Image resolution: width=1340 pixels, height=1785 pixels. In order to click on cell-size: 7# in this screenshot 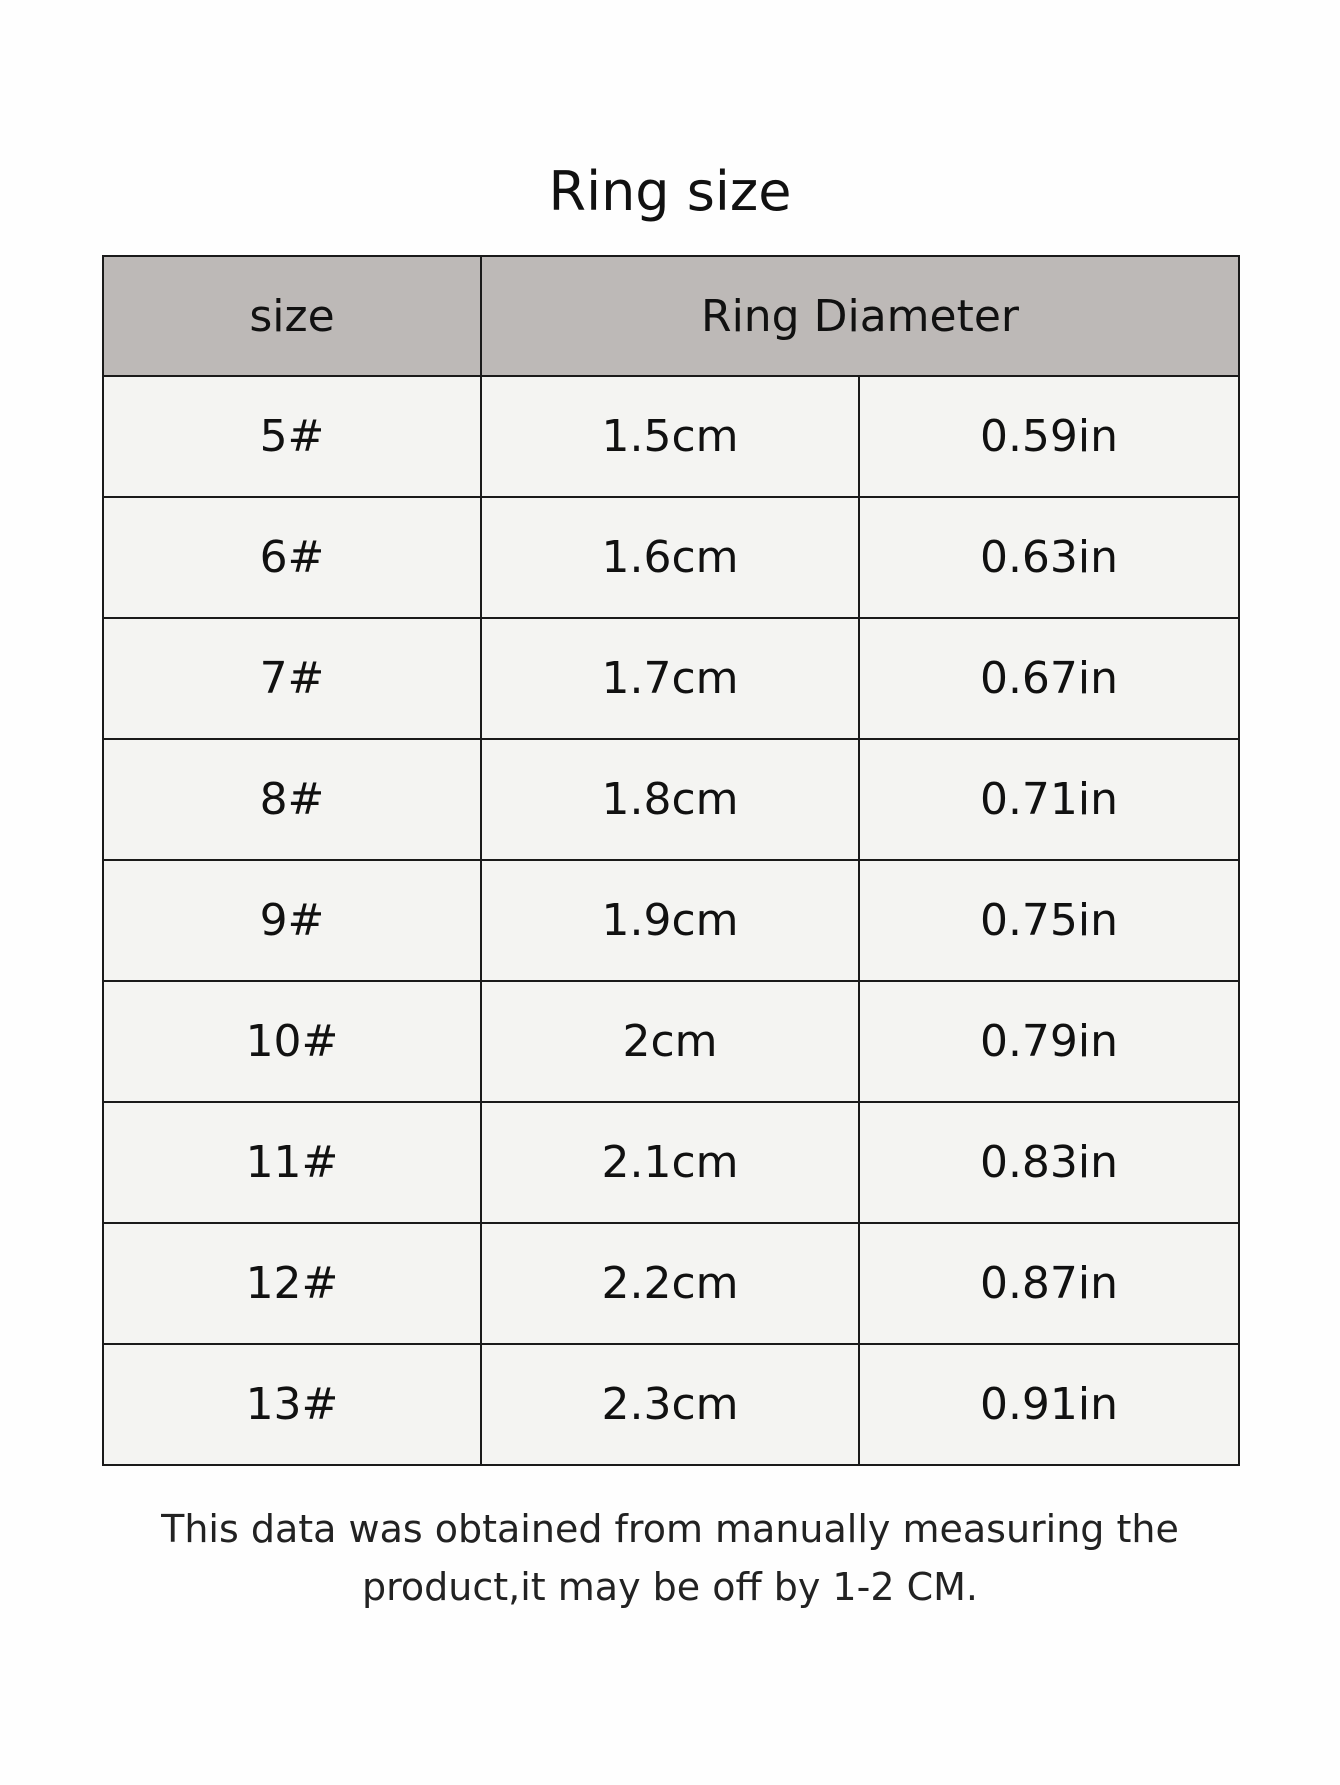, I will do `click(292, 678)`.